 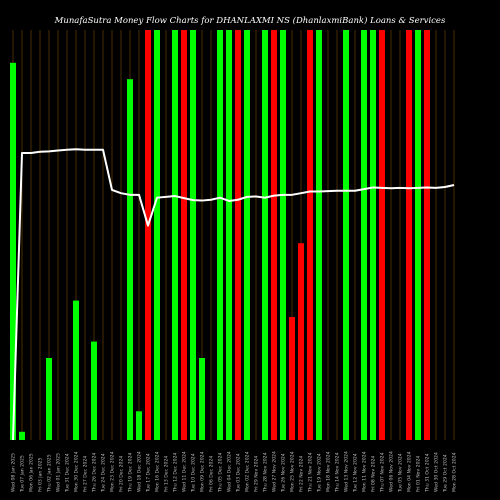 What do you see at coordinates (203, 471) in the screenshot?
I see `x-tick-label: Mon 09 Dec 2024` at bounding box center [203, 471].